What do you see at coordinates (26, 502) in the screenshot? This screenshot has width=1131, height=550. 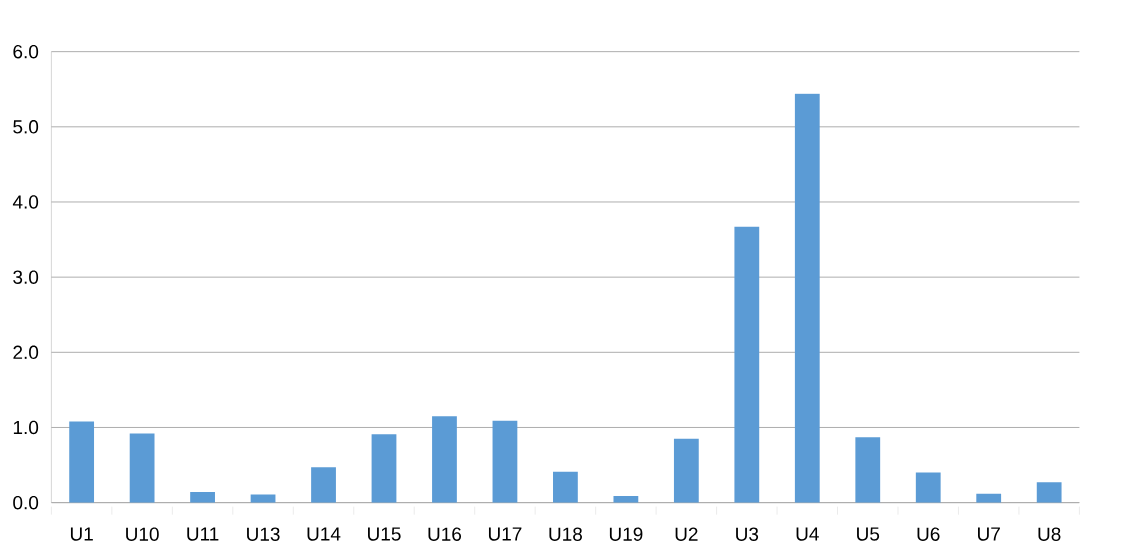 I see `y-tick-label: 0.0` at bounding box center [26, 502].